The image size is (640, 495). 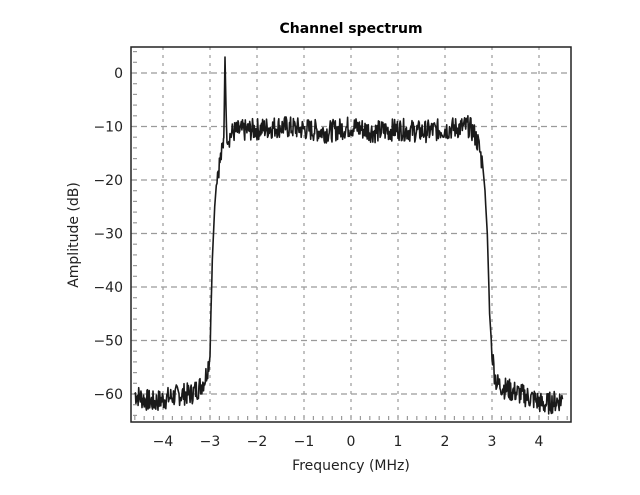 I want to click on y-tick-label: −30, so click(x=108, y=235).